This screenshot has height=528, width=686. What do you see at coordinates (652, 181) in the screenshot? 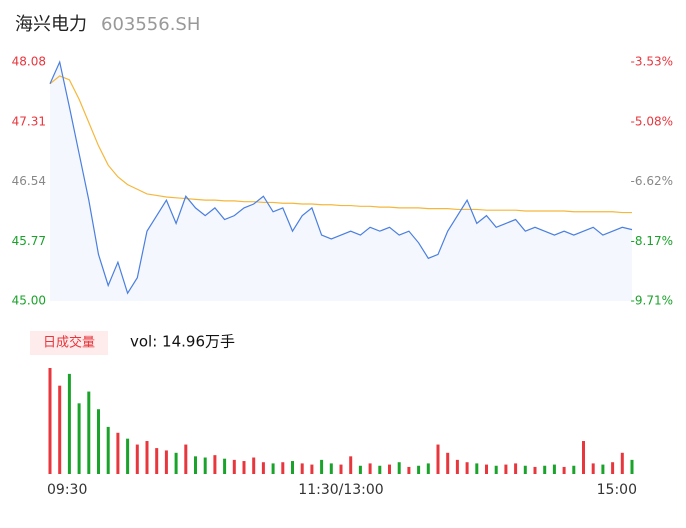
I see `y2-tick-label: -6.62%` at bounding box center [652, 181].